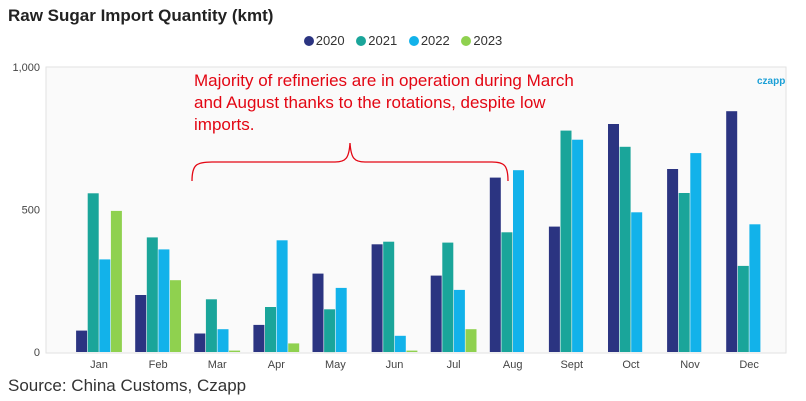 The height and width of the screenshot is (401, 806). I want to click on bar-2021-feb, so click(152, 294).